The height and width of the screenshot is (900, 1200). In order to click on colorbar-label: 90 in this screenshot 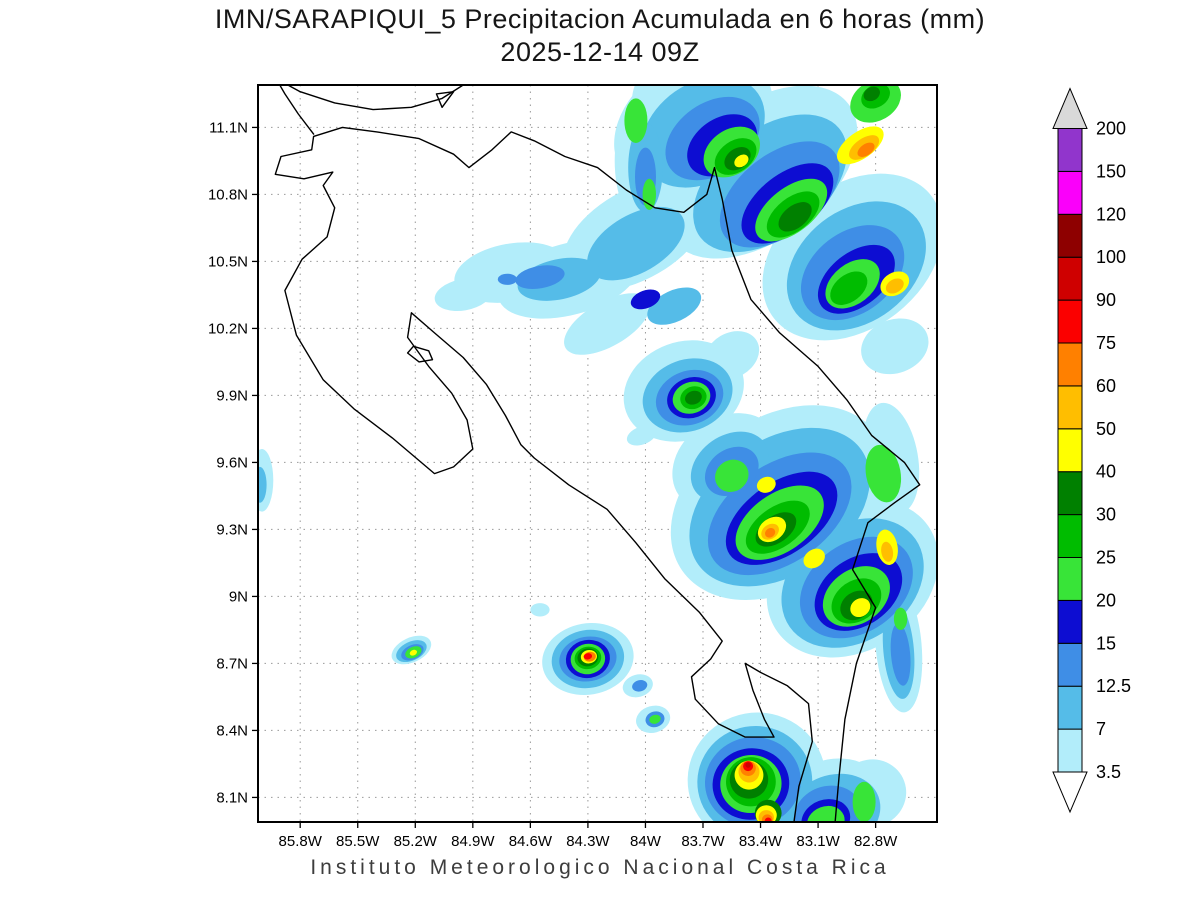, I will do `click(1106, 300)`.